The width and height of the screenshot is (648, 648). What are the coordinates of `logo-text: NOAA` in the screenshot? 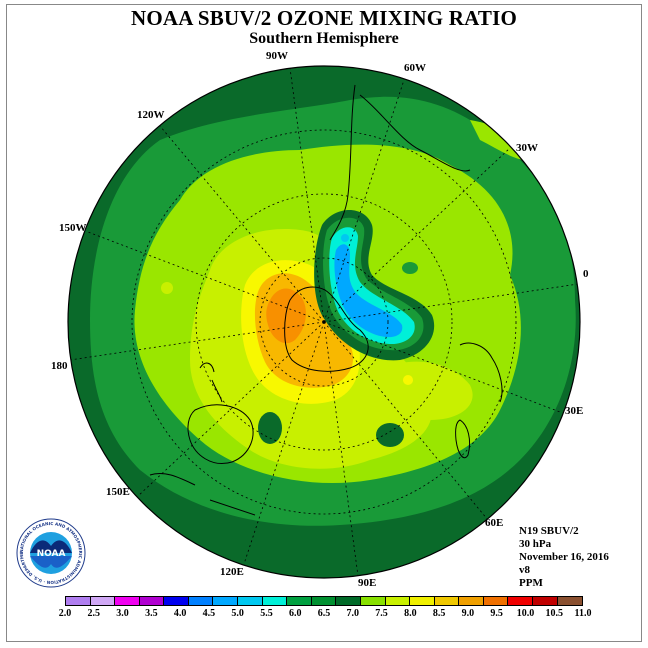 It's located at (51, 554).